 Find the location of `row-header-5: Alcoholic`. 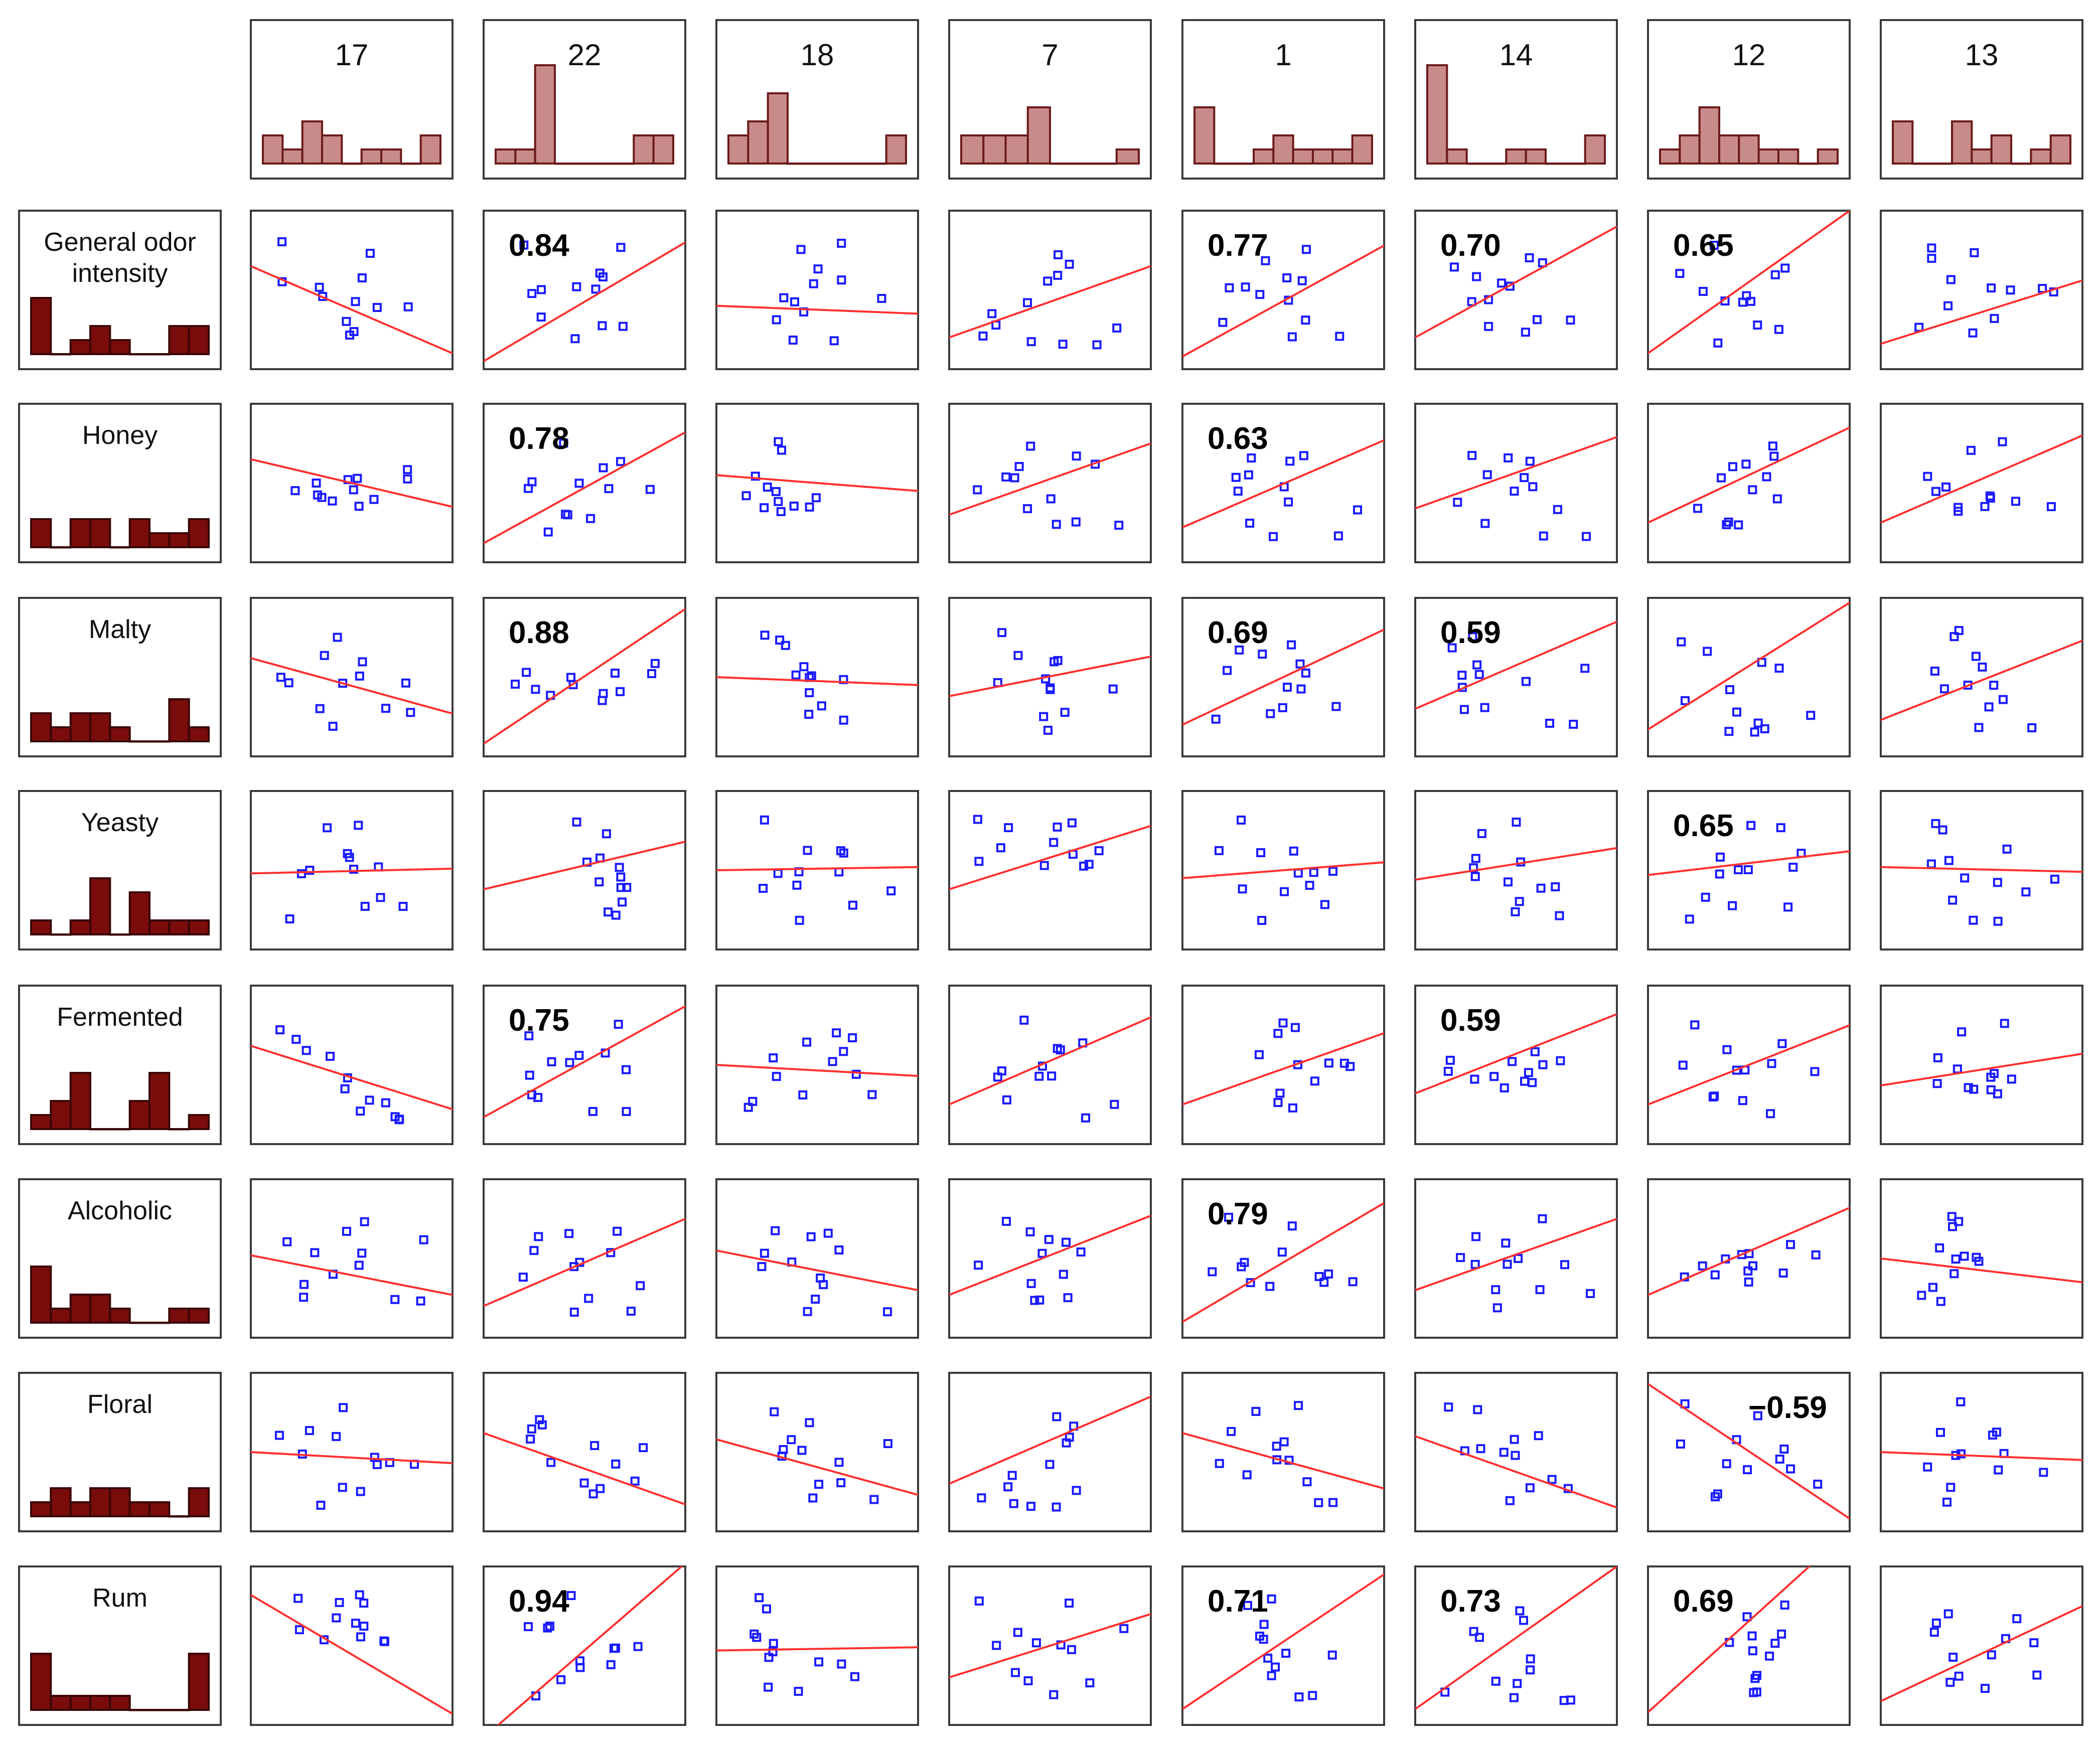

row-header-5: Alcoholic is located at coordinates (120, 1258).